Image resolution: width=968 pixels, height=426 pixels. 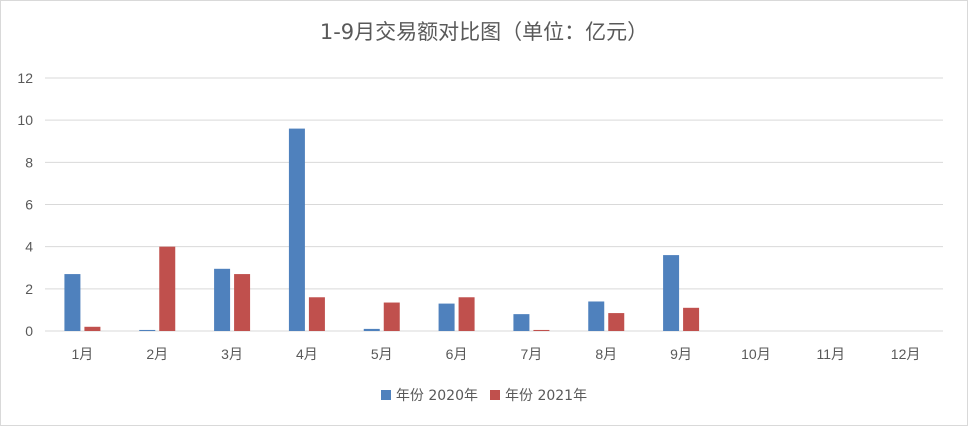 I want to click on x-tick-label: 4月, so click(x=307, y=354).